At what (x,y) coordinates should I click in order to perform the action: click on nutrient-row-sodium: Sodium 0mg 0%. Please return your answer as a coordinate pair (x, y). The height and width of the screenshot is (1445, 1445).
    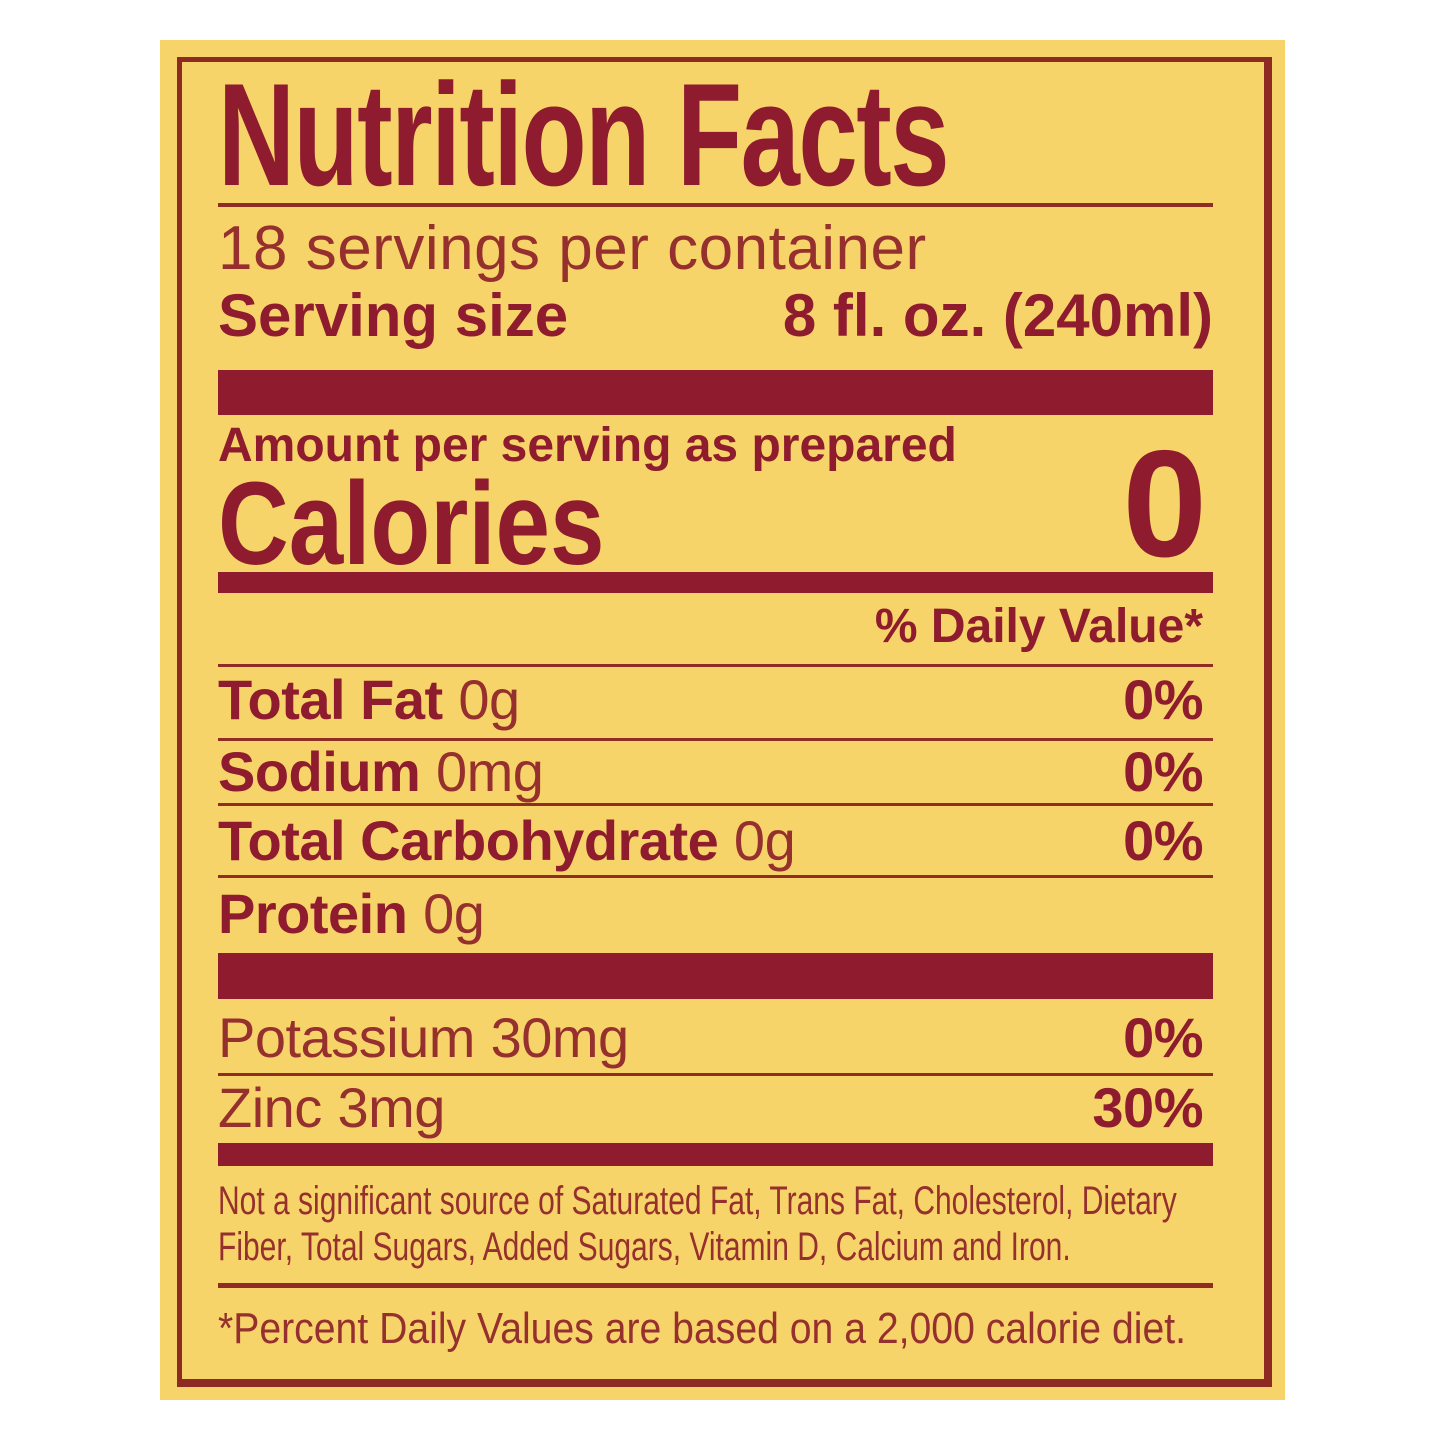
    Looking at the image, I should click on (715, 772).